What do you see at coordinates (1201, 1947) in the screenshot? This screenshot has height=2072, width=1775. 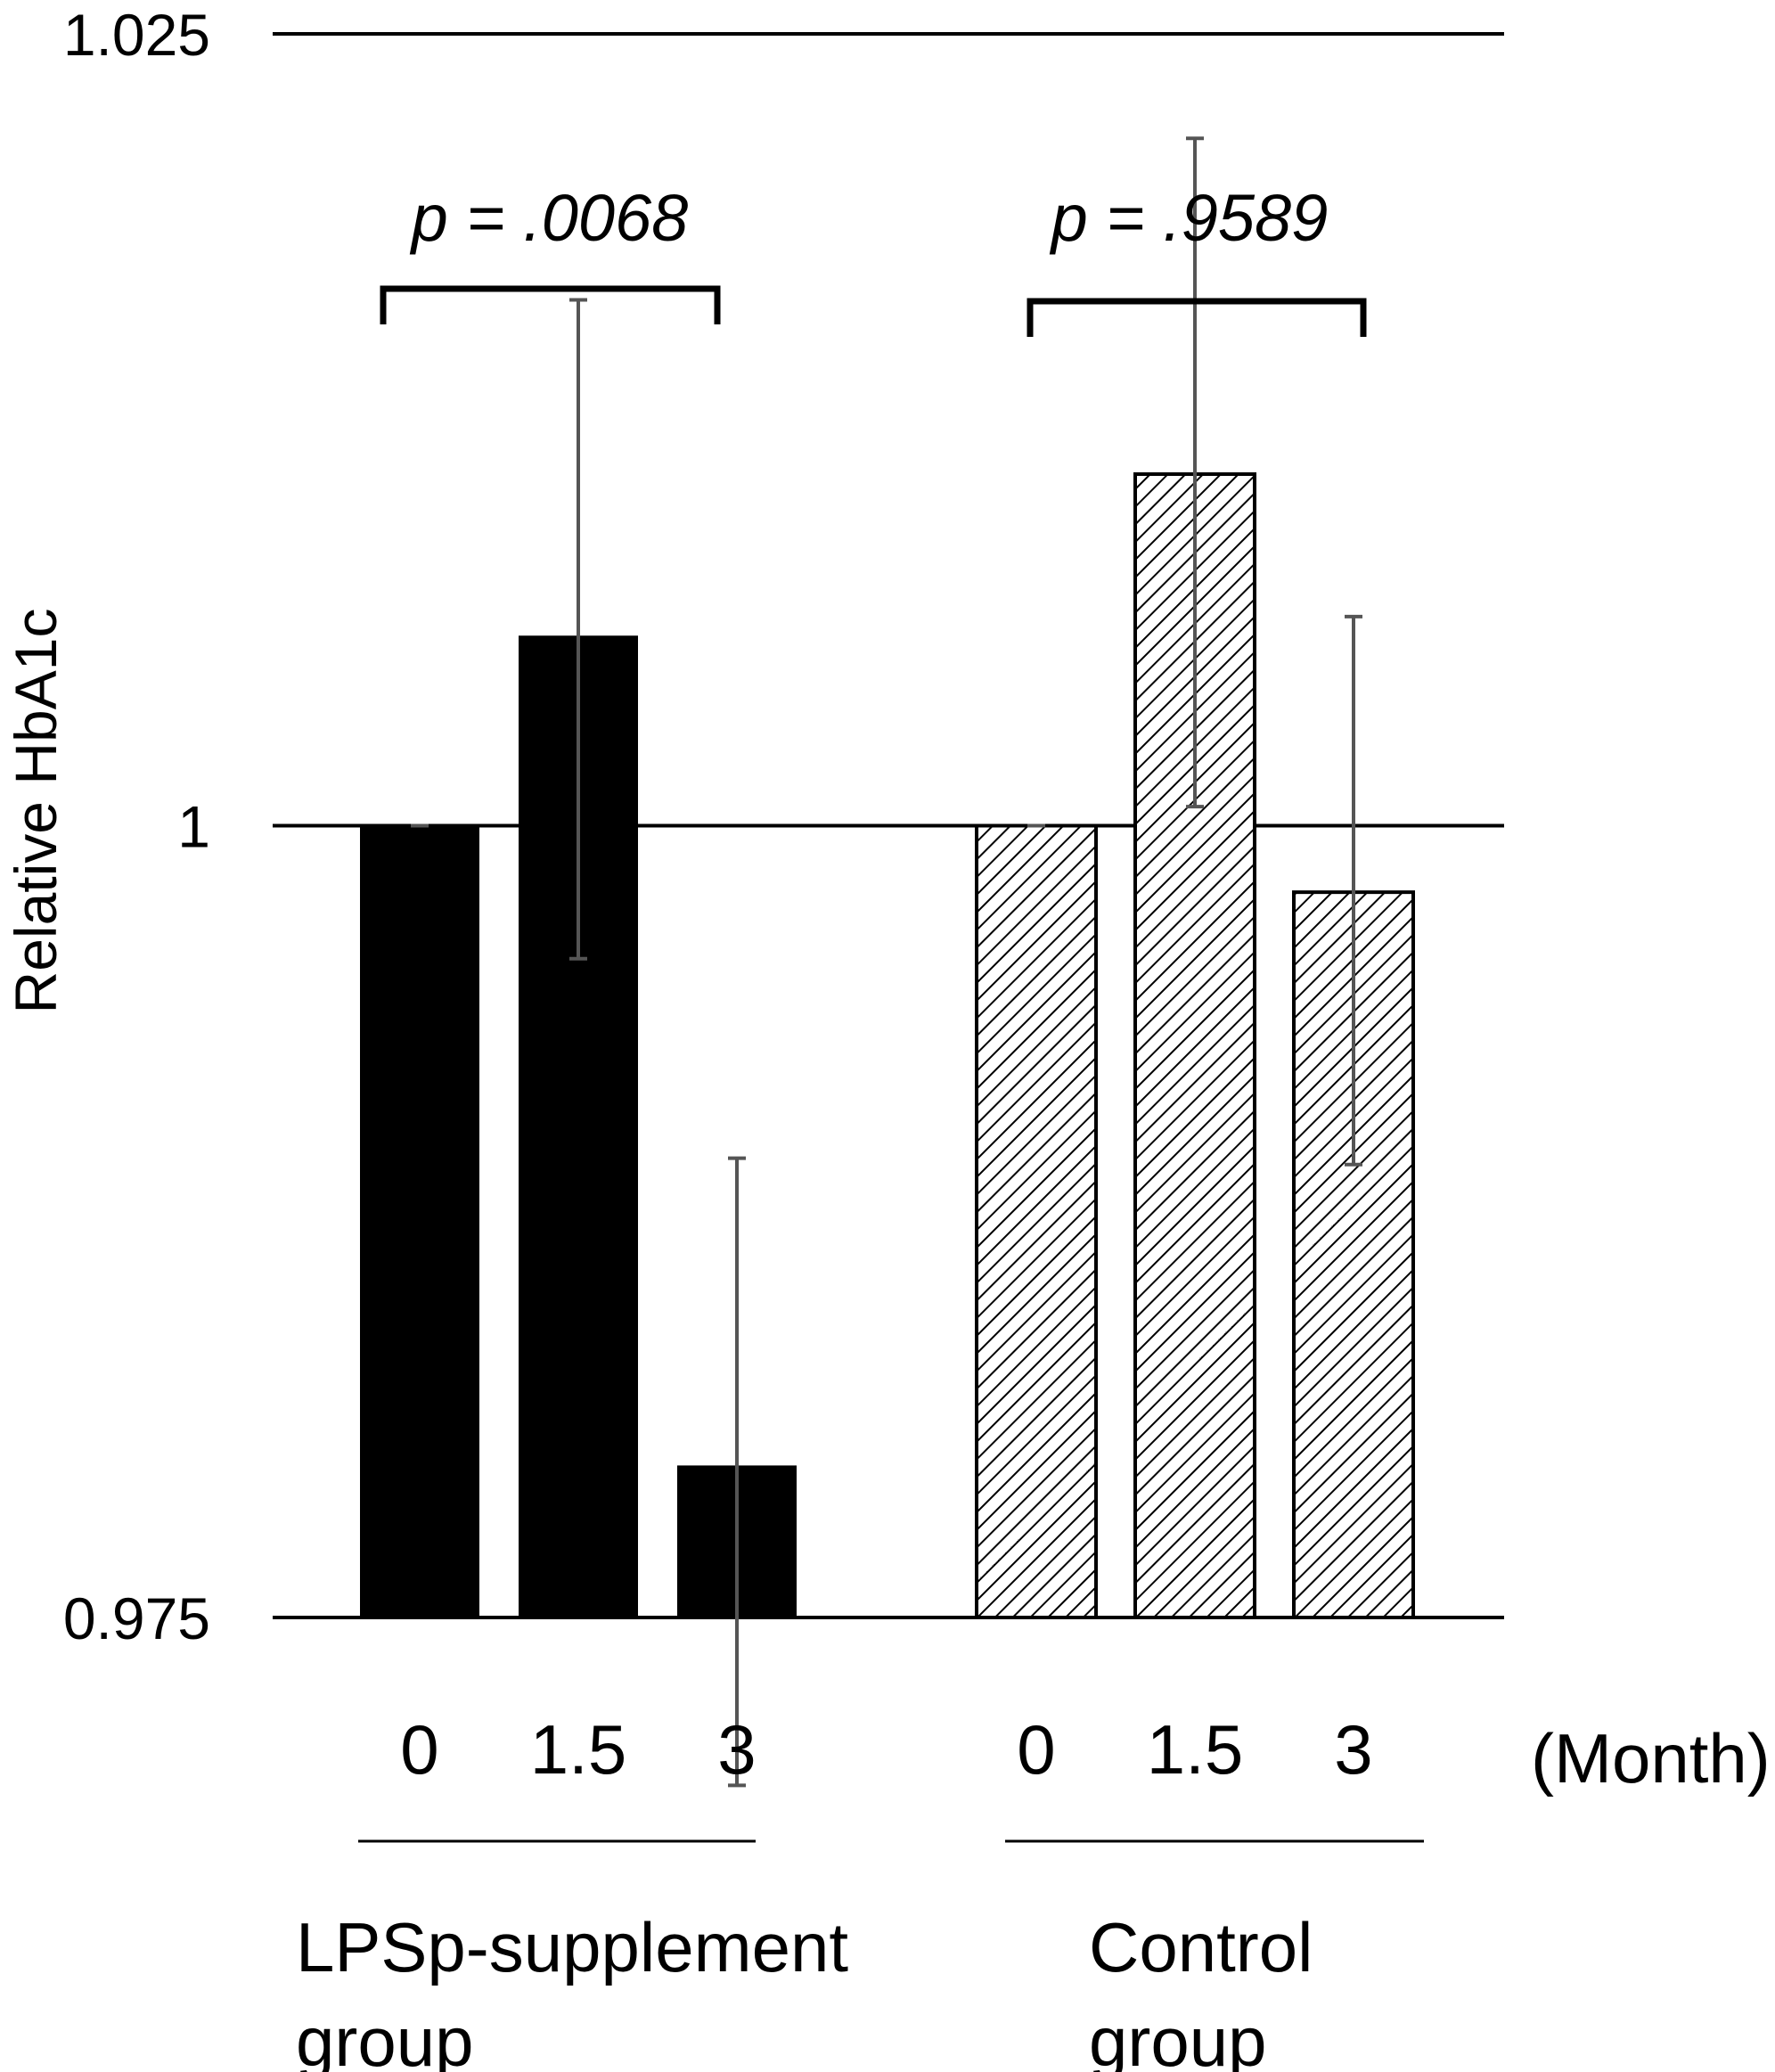 I see `group-label-line1: Control` at bounding box center [1201, 1947].